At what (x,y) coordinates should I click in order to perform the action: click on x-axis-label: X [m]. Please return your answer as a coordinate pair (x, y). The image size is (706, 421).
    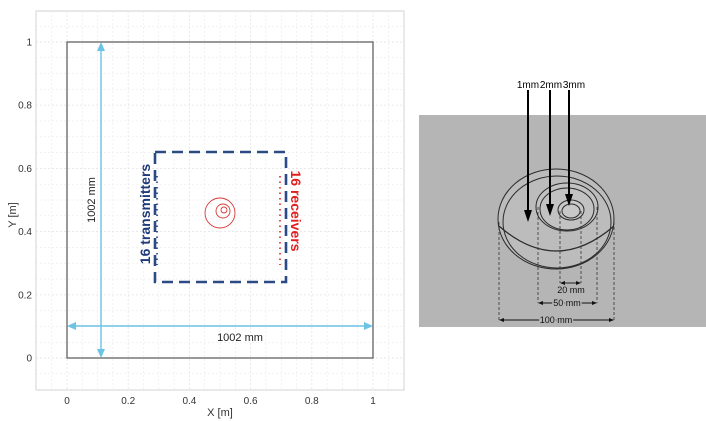
    Looking at the image, I should click on (220, 413).